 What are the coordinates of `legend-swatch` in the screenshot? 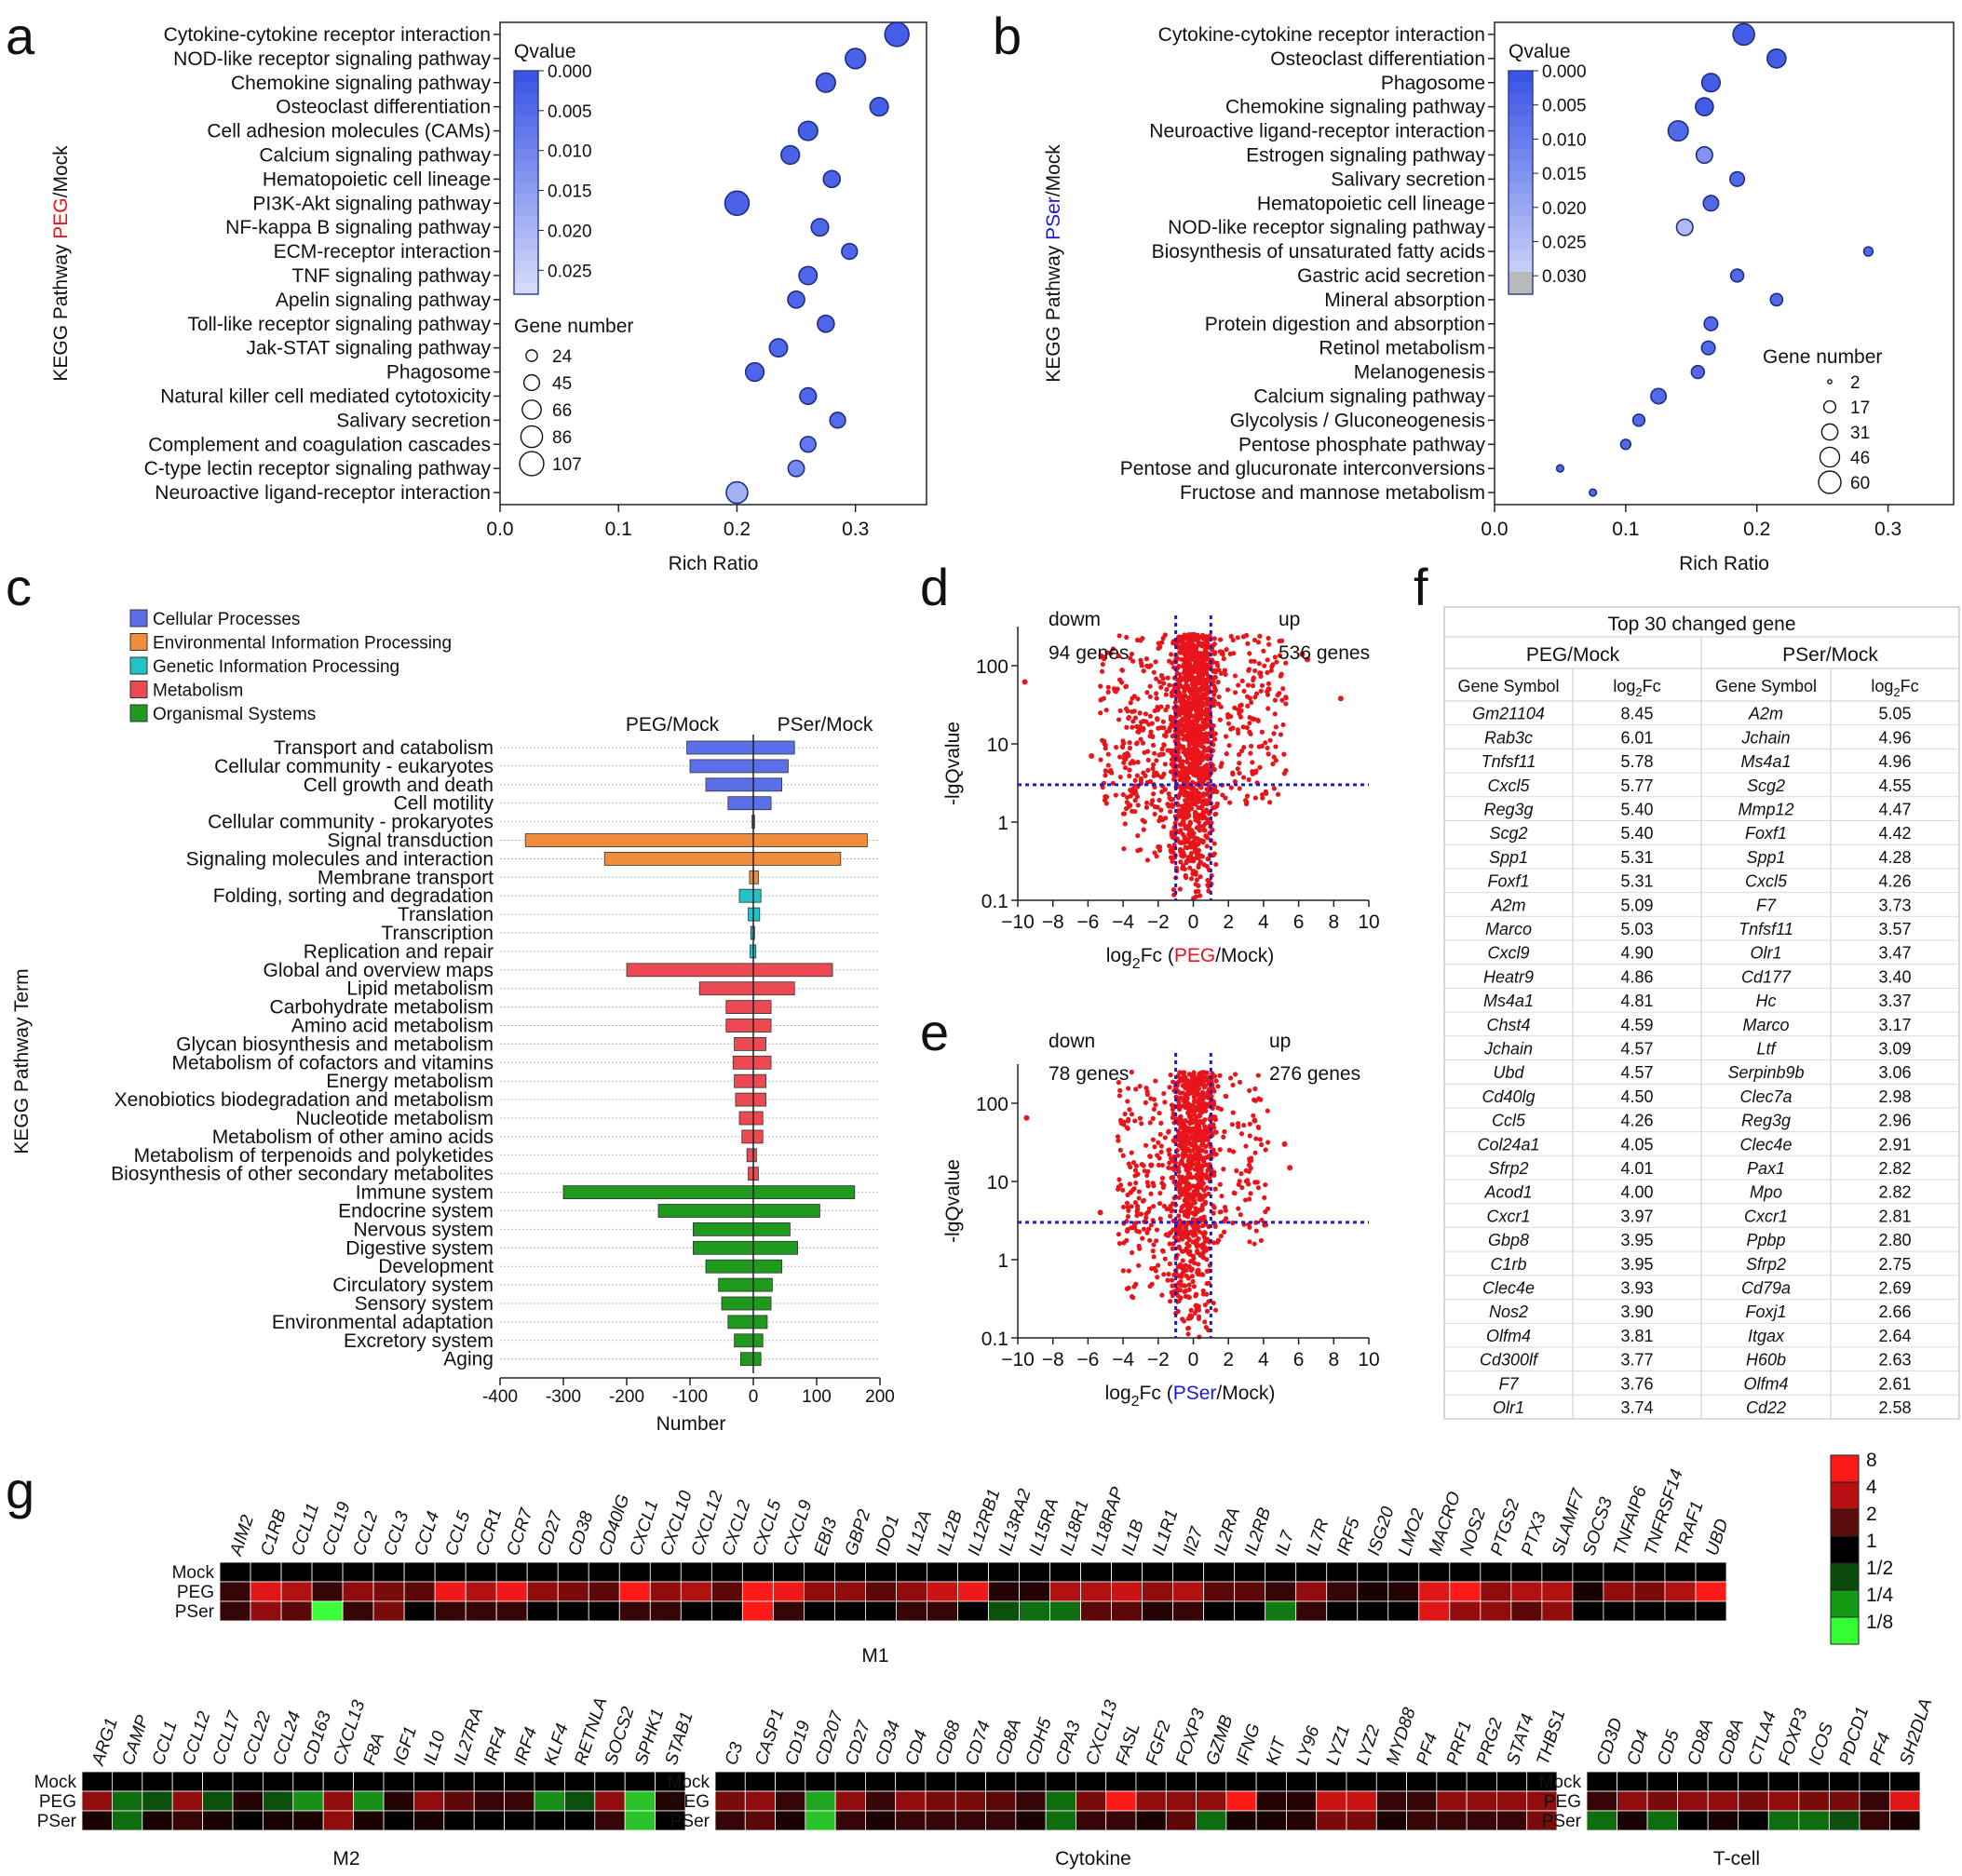 It's located at (138, 642).